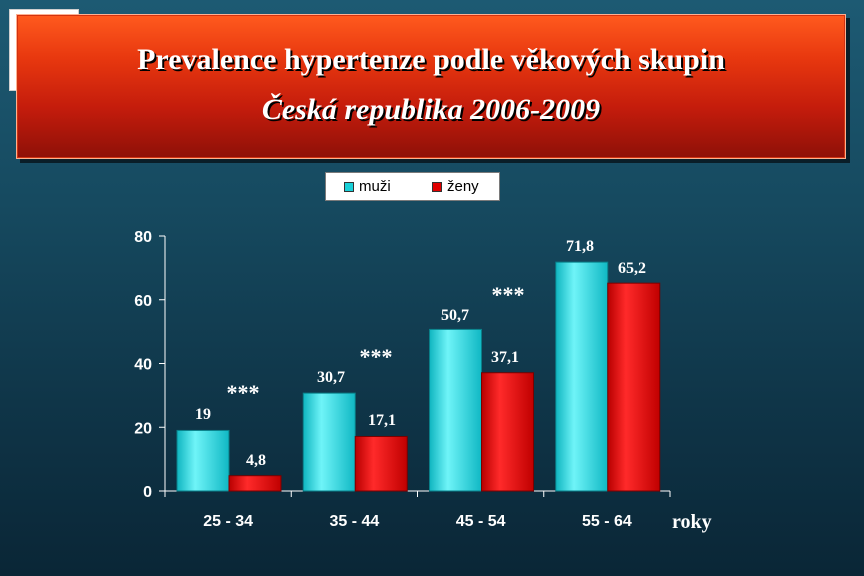  I want to click on data-label-muzi: 30,7, so click(331, 377).